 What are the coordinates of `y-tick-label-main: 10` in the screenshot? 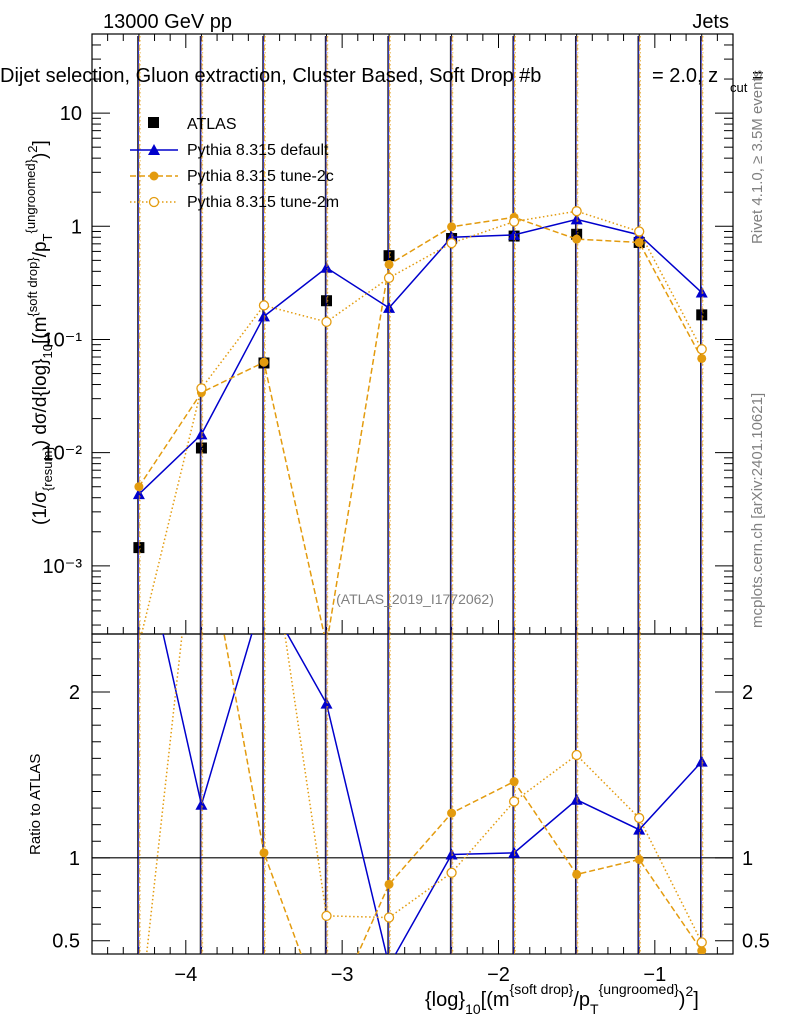 It's located at (71, 114).